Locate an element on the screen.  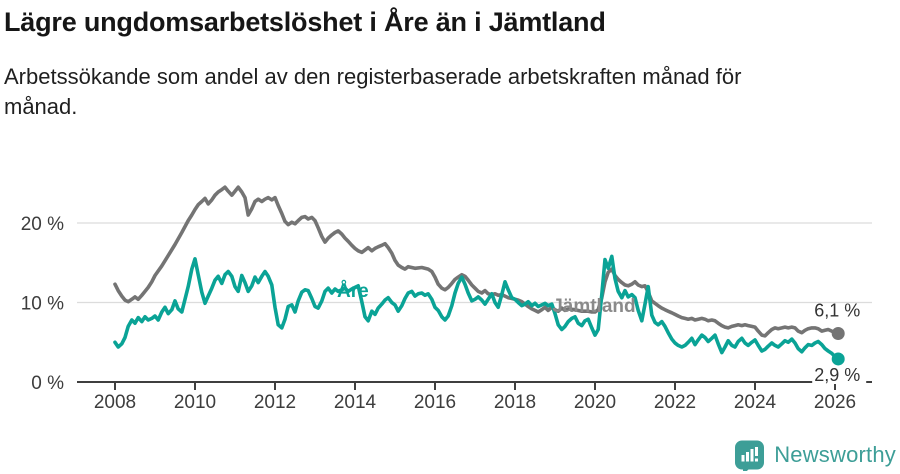
end-value-label-are: 2,9 % is located at coordinates (837, 375).